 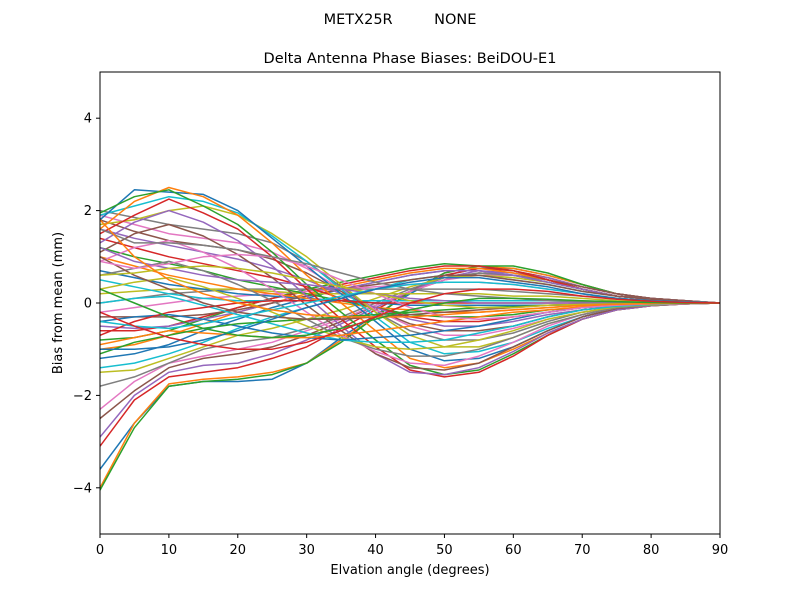 I want to click on y-axis: −4 −2 0 2 4, so click(x=86, y=304).